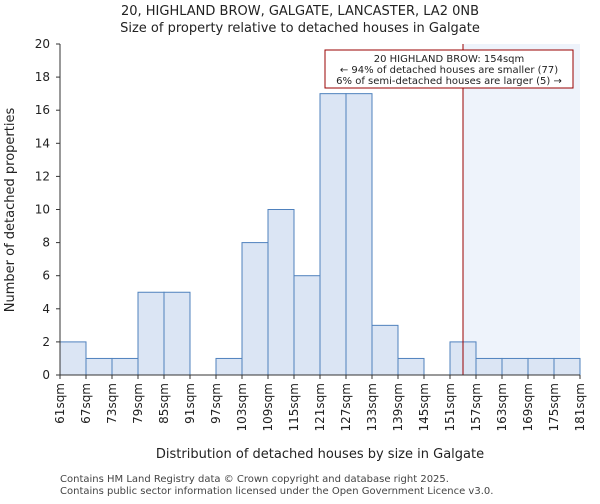  Describe the element at coordinates (320, 407) in the screenshot. I see `x-tick-label: 121sqm` at that location.